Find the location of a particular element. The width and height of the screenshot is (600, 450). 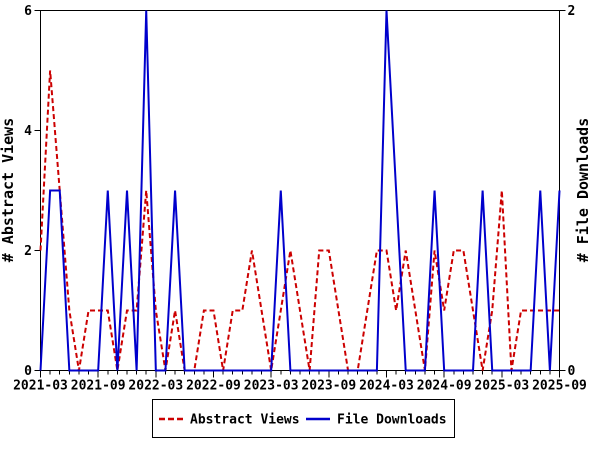

y-left-tick-label: 2 is located at coordinates (28, 251).